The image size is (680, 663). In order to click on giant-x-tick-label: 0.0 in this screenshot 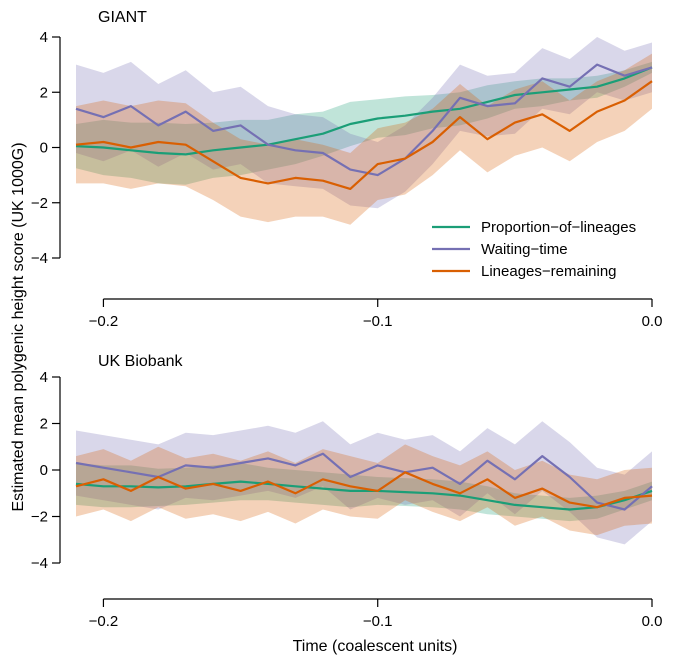, I will do `click(652, 321)`.